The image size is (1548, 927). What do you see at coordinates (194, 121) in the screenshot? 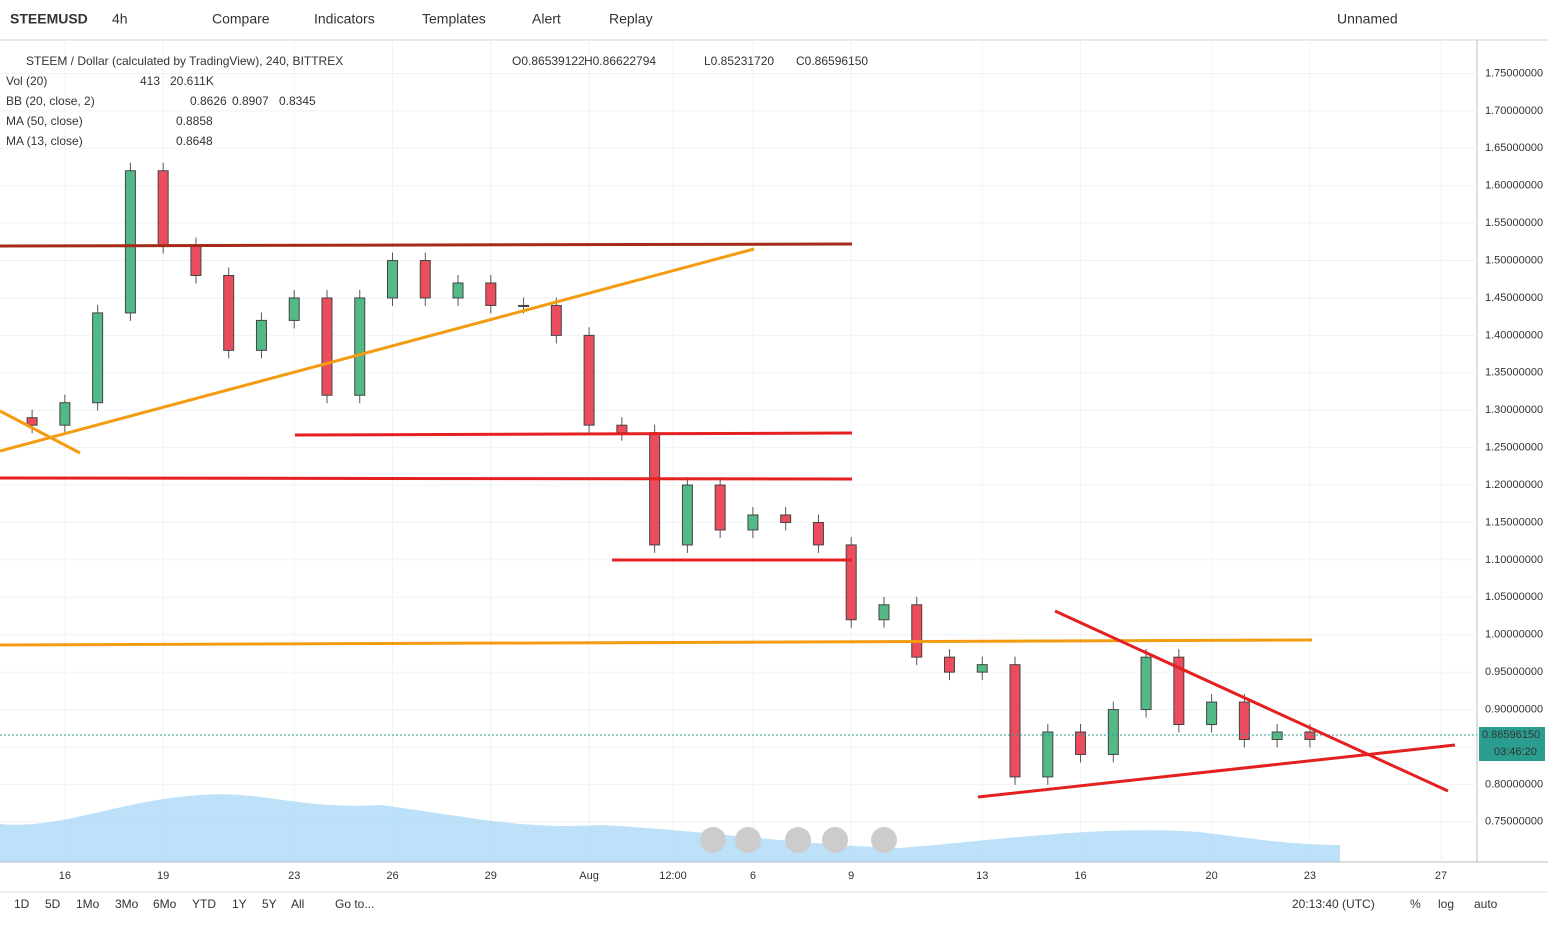
I see `study-value: 0.8858` at bounding box center [194, 121].